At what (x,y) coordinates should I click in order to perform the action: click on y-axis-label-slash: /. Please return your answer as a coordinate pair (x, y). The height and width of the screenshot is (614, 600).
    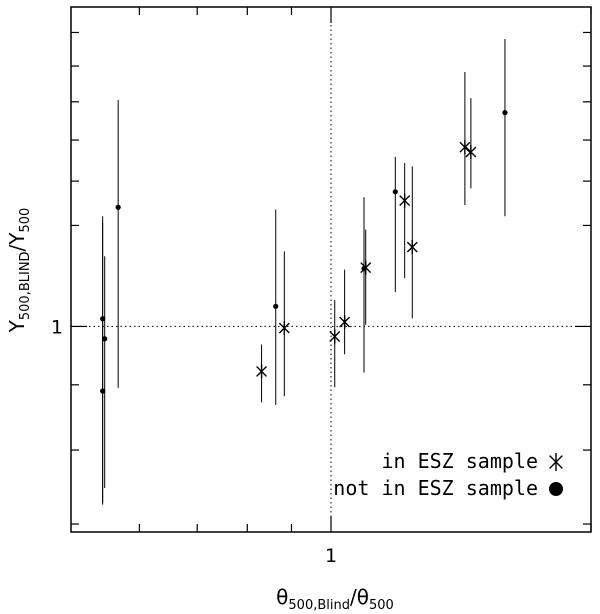
    Looking at the image, I should click on (17, 247).